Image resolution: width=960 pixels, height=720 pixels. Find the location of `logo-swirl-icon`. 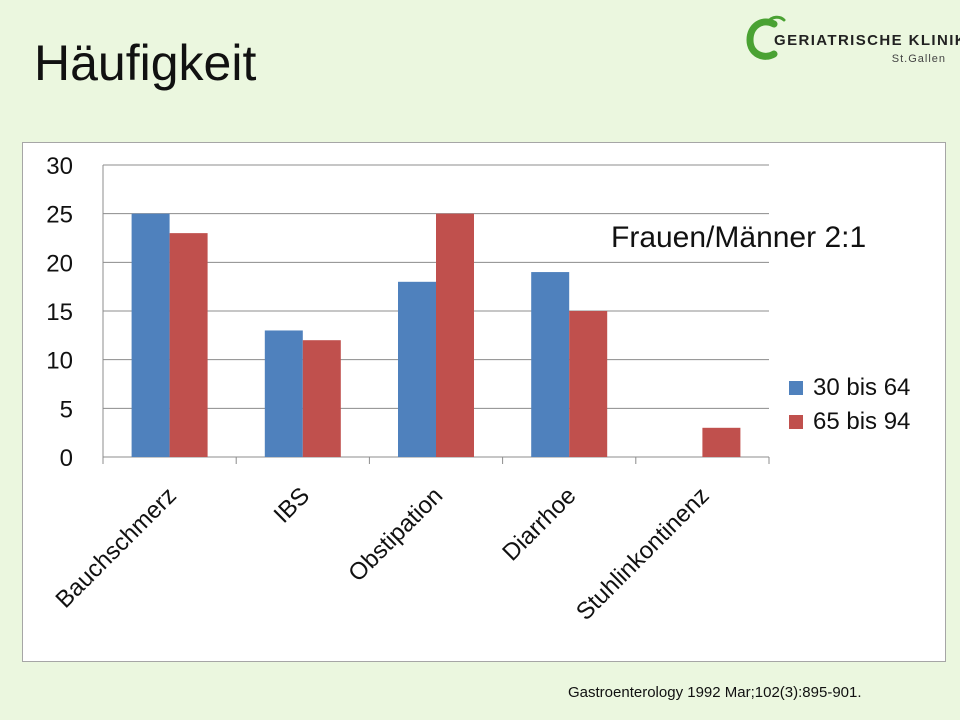

logo-swirl-icon is located at coordinates (766, 37).